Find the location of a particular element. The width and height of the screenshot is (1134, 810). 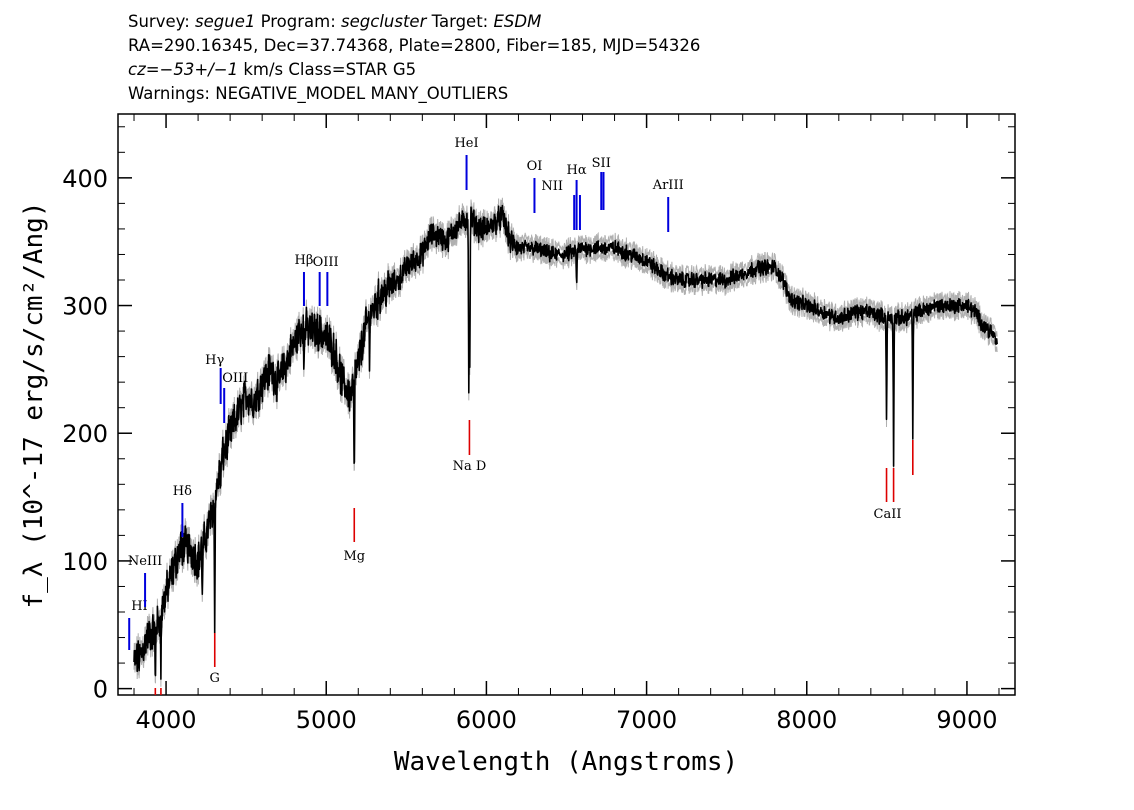

emission-line-label: Hα is located at coordinates (577, 170).